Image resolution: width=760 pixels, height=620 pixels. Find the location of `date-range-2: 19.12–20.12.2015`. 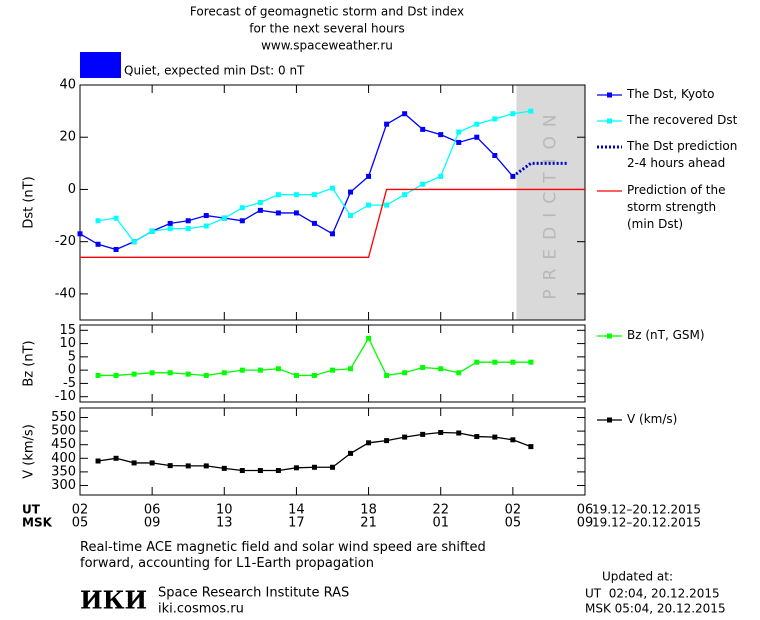

date-range-2: 19.12–20.12.2015 is located at coordinates (646, 523).